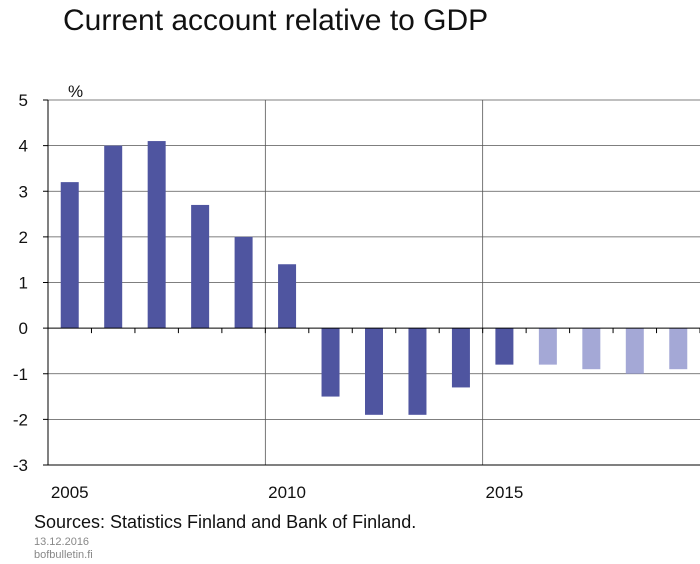 The width and height of the screenshot is (700, 564). I want to click on bar-2011, so click(330, 362).